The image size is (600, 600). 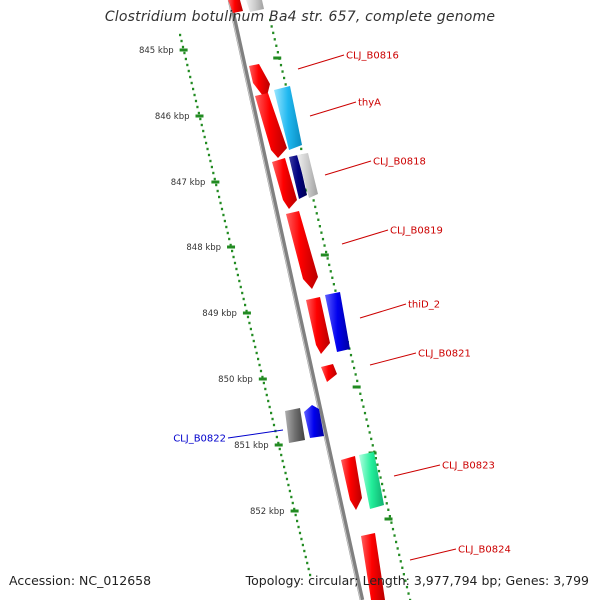 What do you see at coordinates (424, 305) in the screenshot?
I see `gene-label: thiD_2` at bounding box center [424, 305].